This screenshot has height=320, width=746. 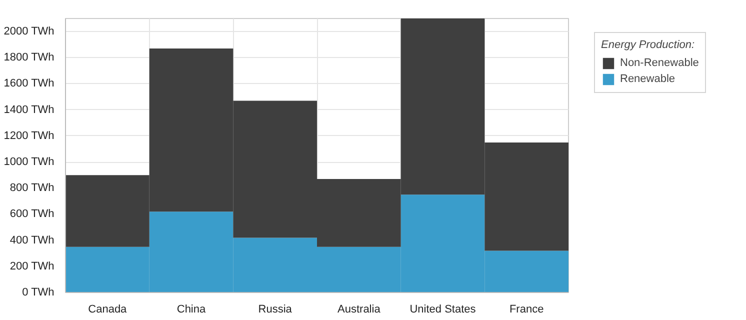 What do you see at coordinates (443, 310) in the screenshot?
I see `x-tick-label: United States` at bounding box center [443, 310].